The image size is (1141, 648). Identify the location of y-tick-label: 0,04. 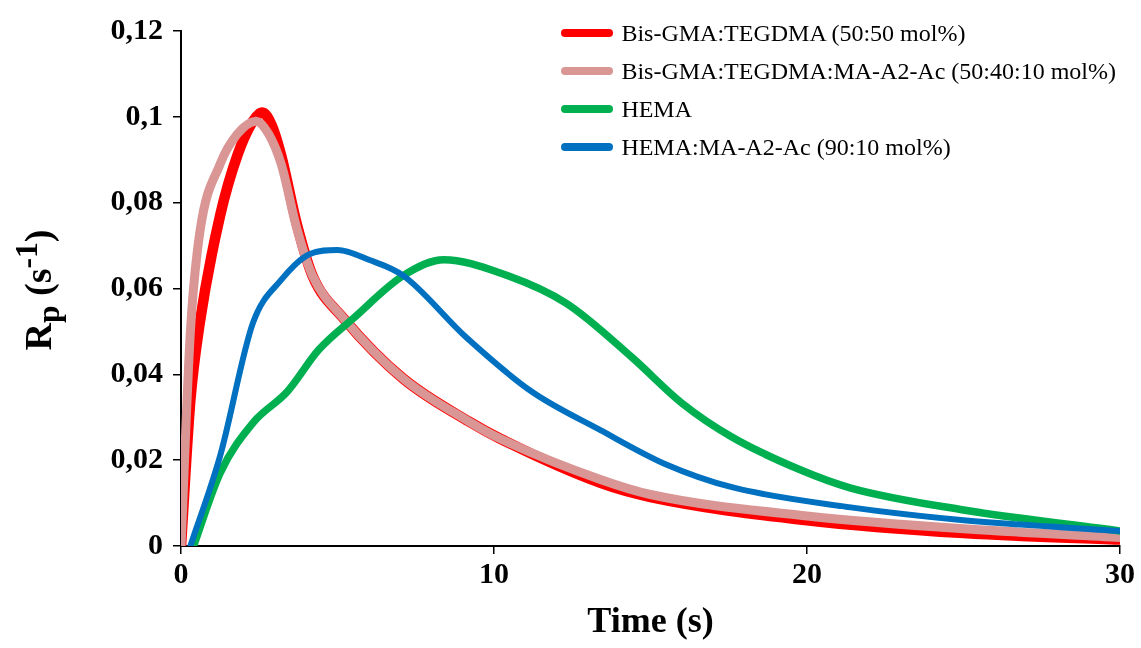
(136, 372).